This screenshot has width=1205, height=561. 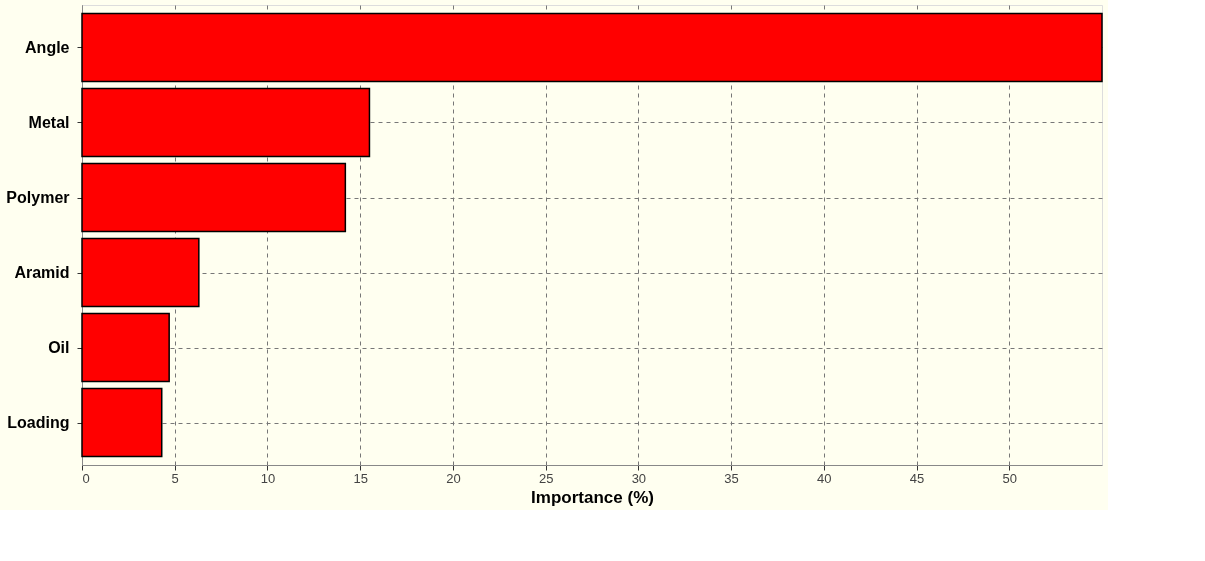 I want to click on x-tick-label: 30, so click(x=639, y=478).